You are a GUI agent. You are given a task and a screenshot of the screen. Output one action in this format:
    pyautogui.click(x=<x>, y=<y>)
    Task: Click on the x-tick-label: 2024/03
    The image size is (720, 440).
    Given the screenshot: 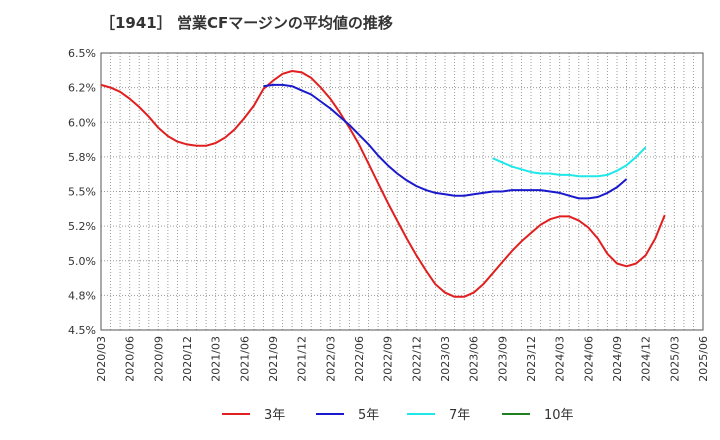 What is the action you would take?
    pyautogui.click(x=560, y=359)
    